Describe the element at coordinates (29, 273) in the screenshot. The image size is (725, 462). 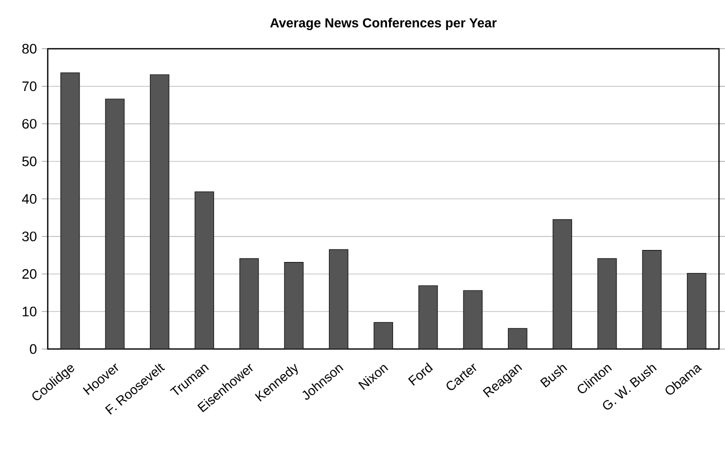
I see `y-tick-label: 20` at that location.